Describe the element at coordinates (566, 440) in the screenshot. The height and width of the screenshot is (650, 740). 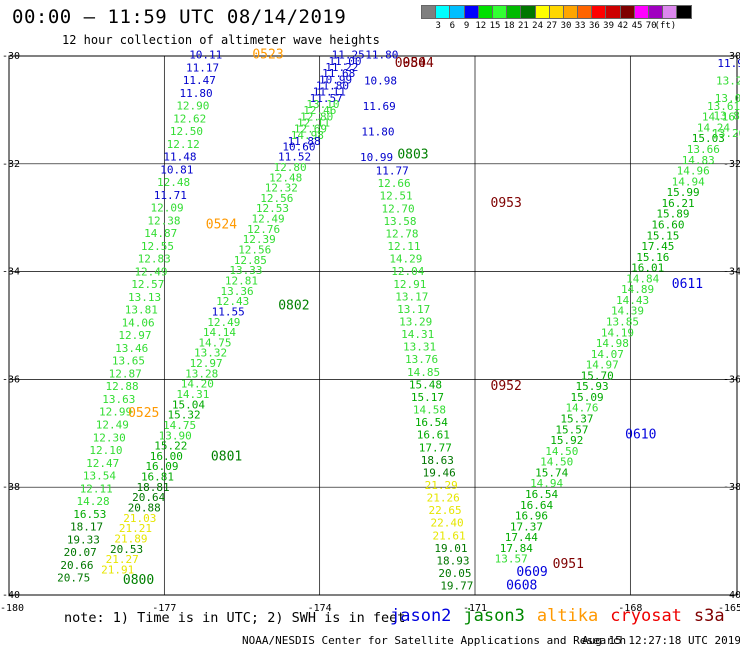
I see `wave-height-label: 15.92` at that location.